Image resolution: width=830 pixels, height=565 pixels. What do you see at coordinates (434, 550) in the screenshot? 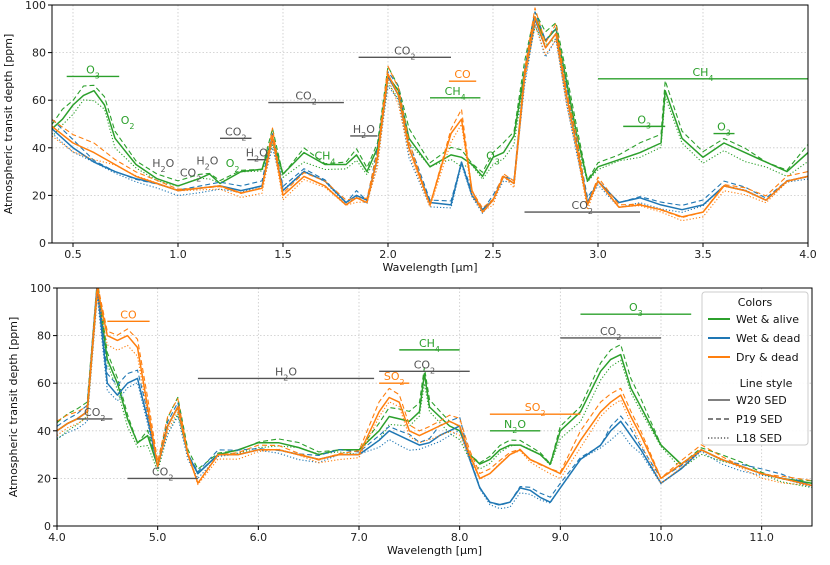
I see `x-axis-label: Wavelength [µm]` at bounding box center [434, 550].